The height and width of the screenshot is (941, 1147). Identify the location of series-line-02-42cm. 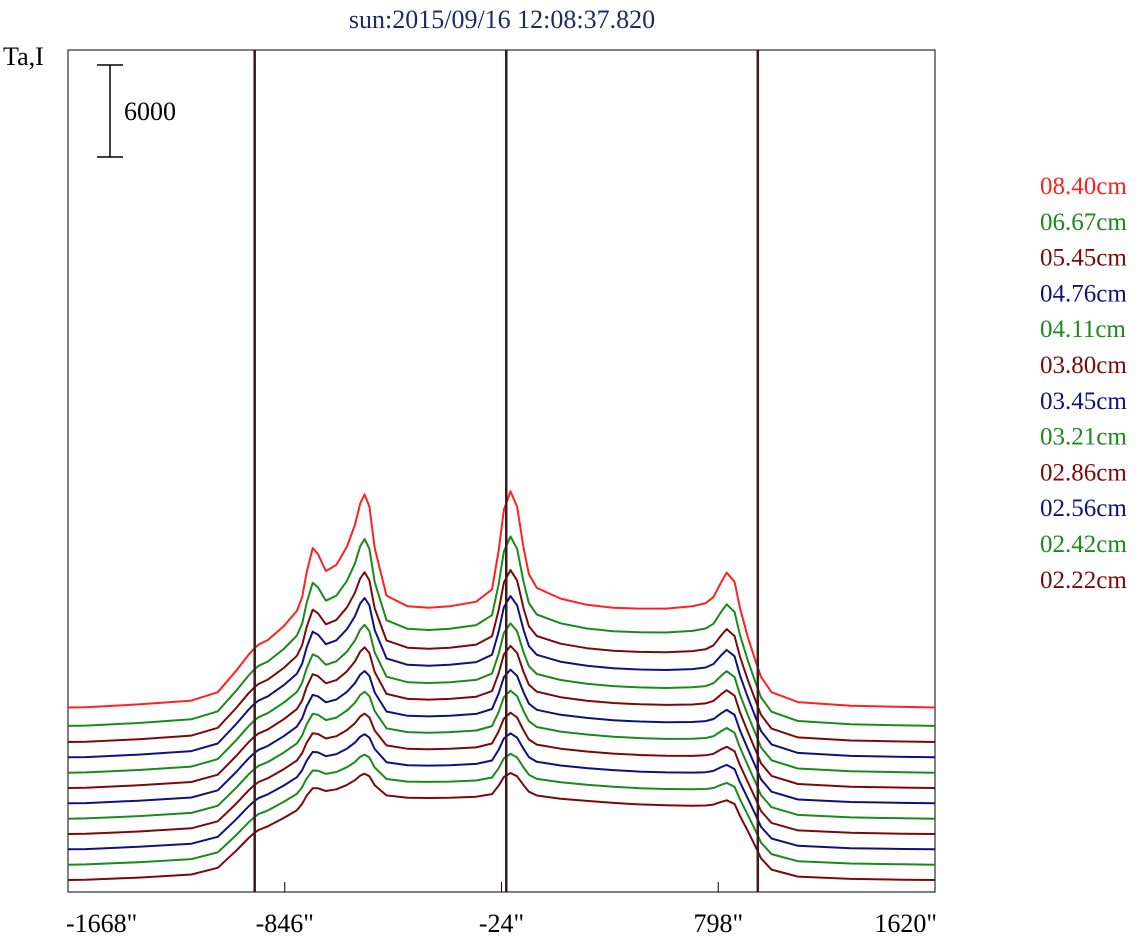
(501, 809).